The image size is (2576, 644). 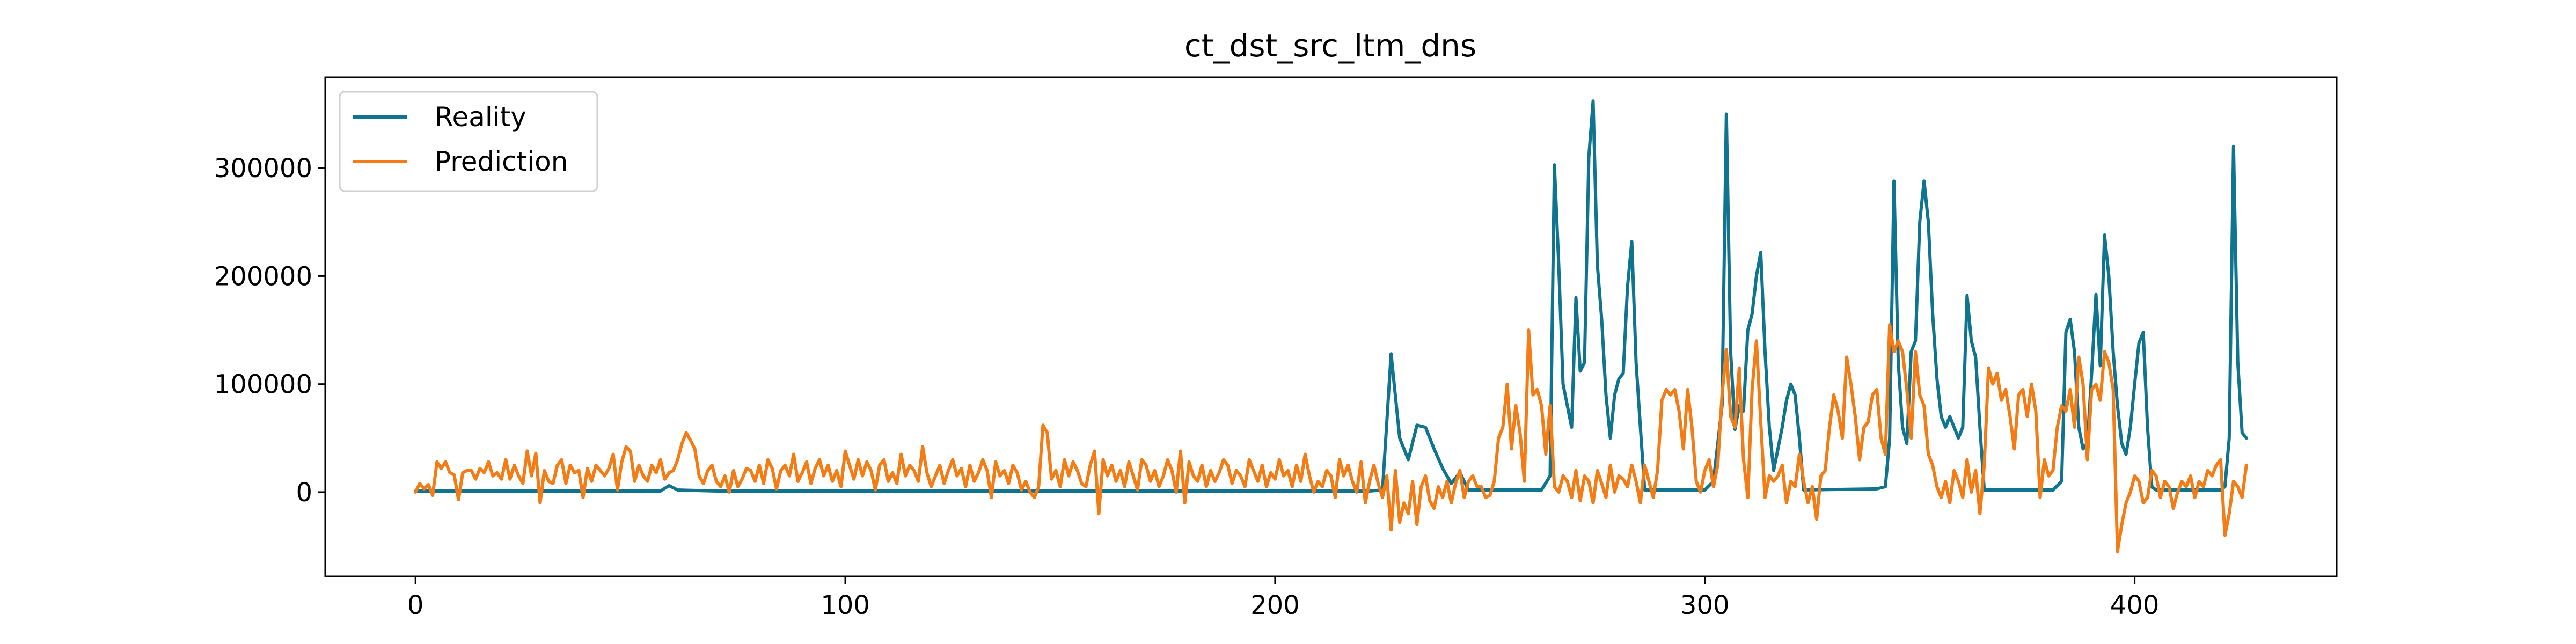 I want to click on x-tick-label: 100, so click(x=845, y=605).